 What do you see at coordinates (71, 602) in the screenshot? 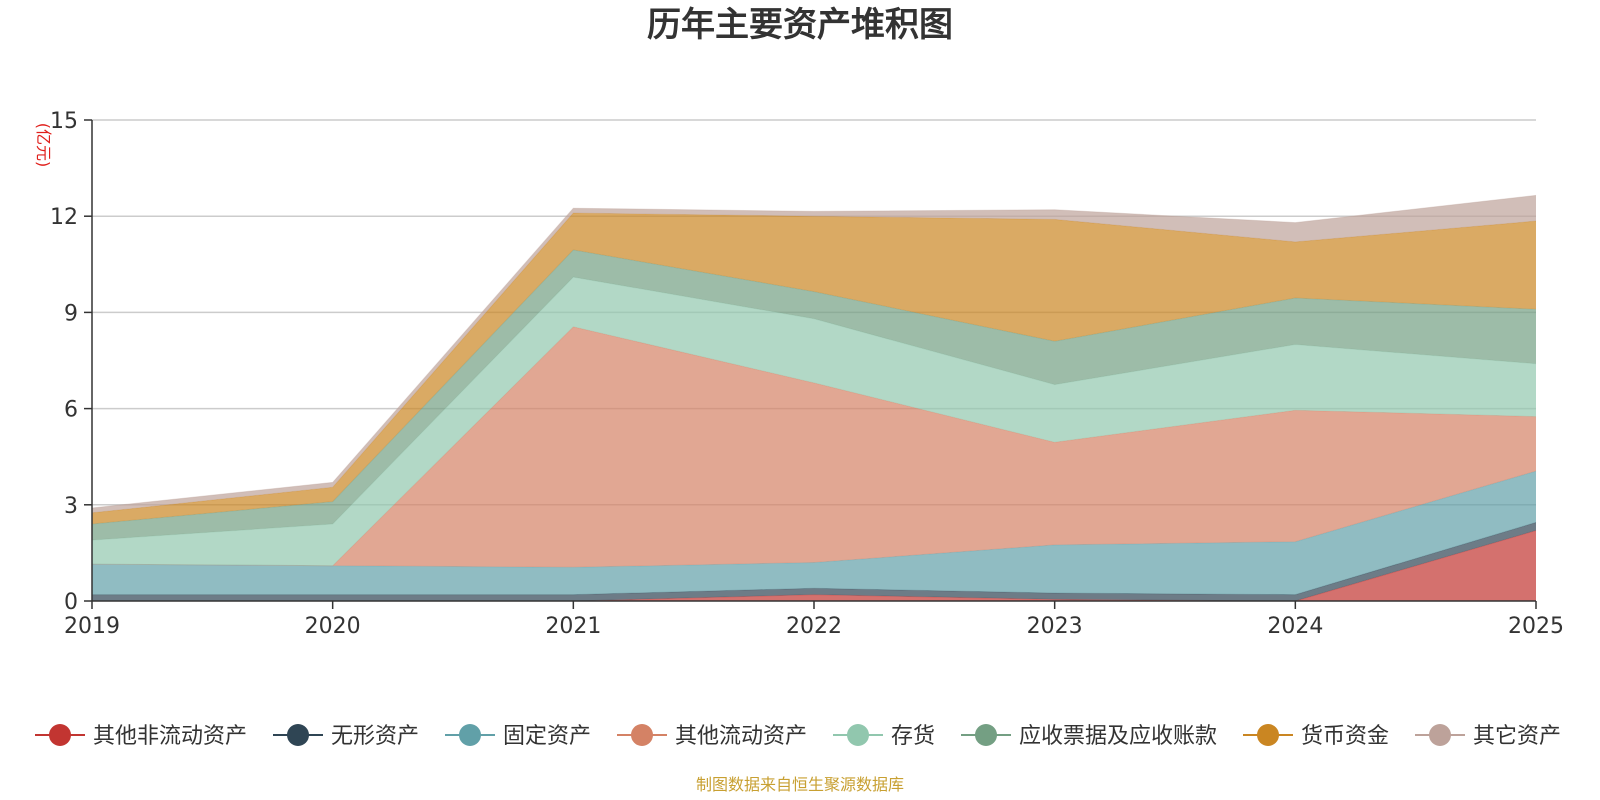
I see `y-tick-label-0: 0` at bounding box center [71, 602].